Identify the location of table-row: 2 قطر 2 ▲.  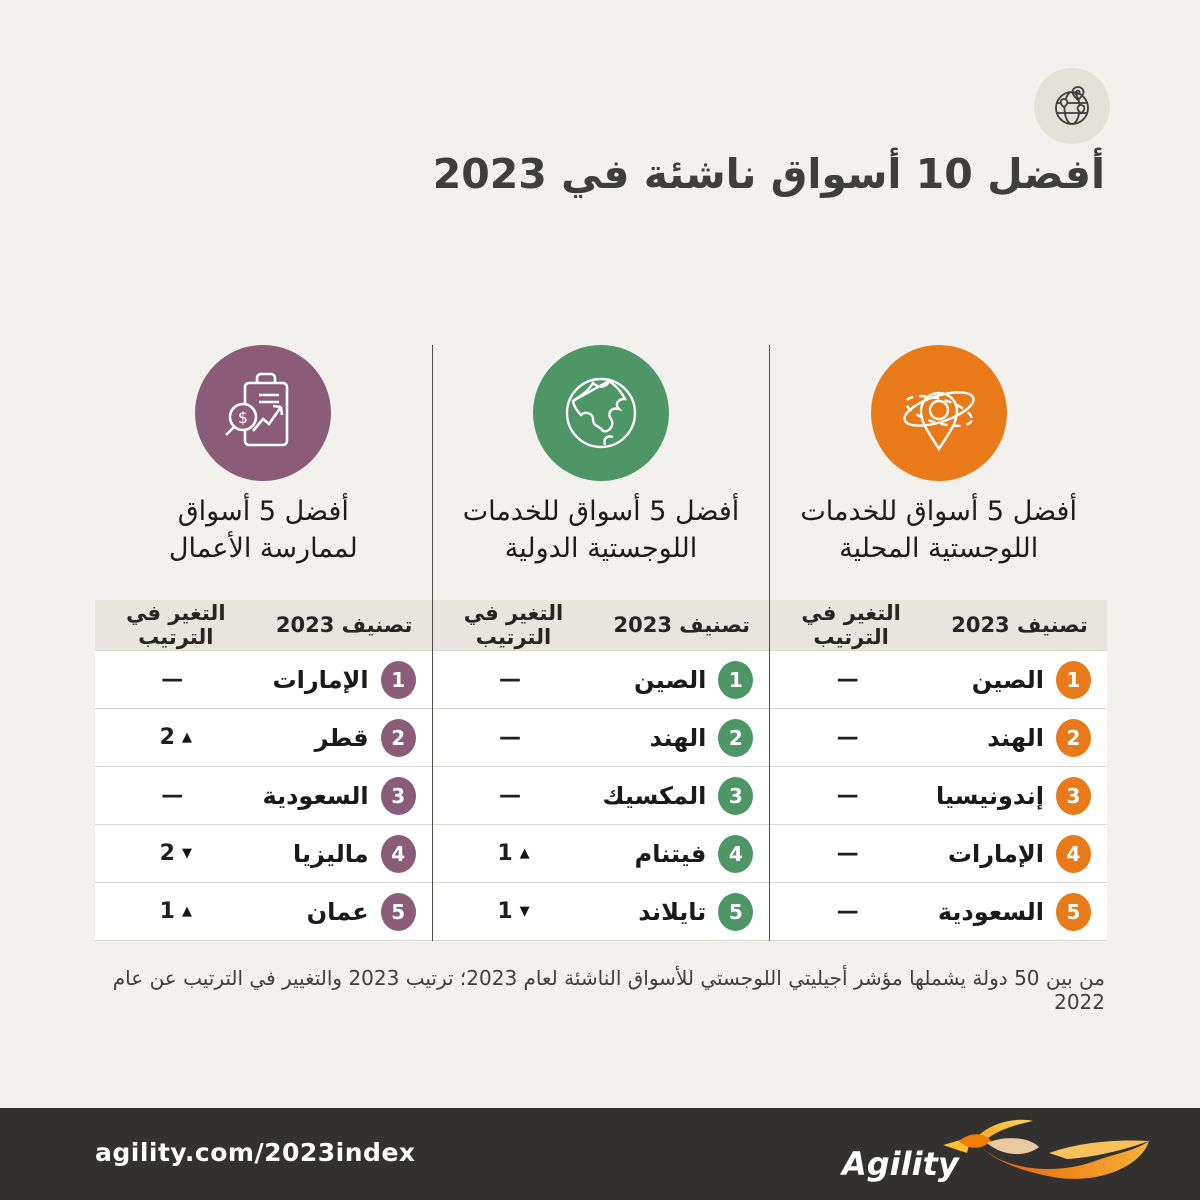
(263, 737).